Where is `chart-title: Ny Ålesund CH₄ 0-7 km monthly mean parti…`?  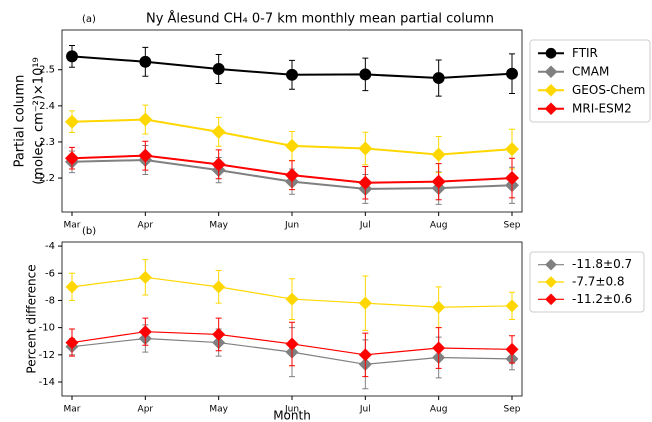 chart-title: Ny Ålesund CH₄ 0-7 km monthly mean parti… is located at coordinates (320, 19).